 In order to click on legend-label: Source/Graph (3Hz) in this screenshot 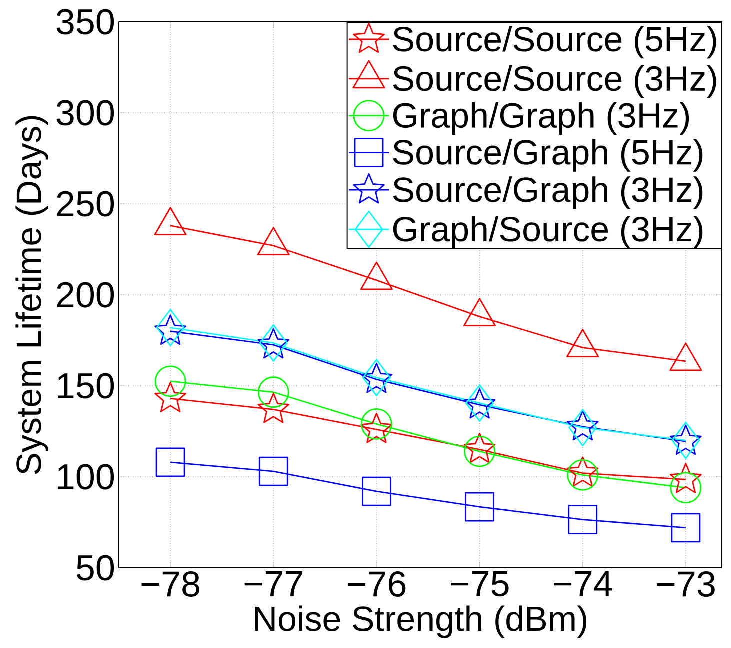, I will do `click(548, 193)`.